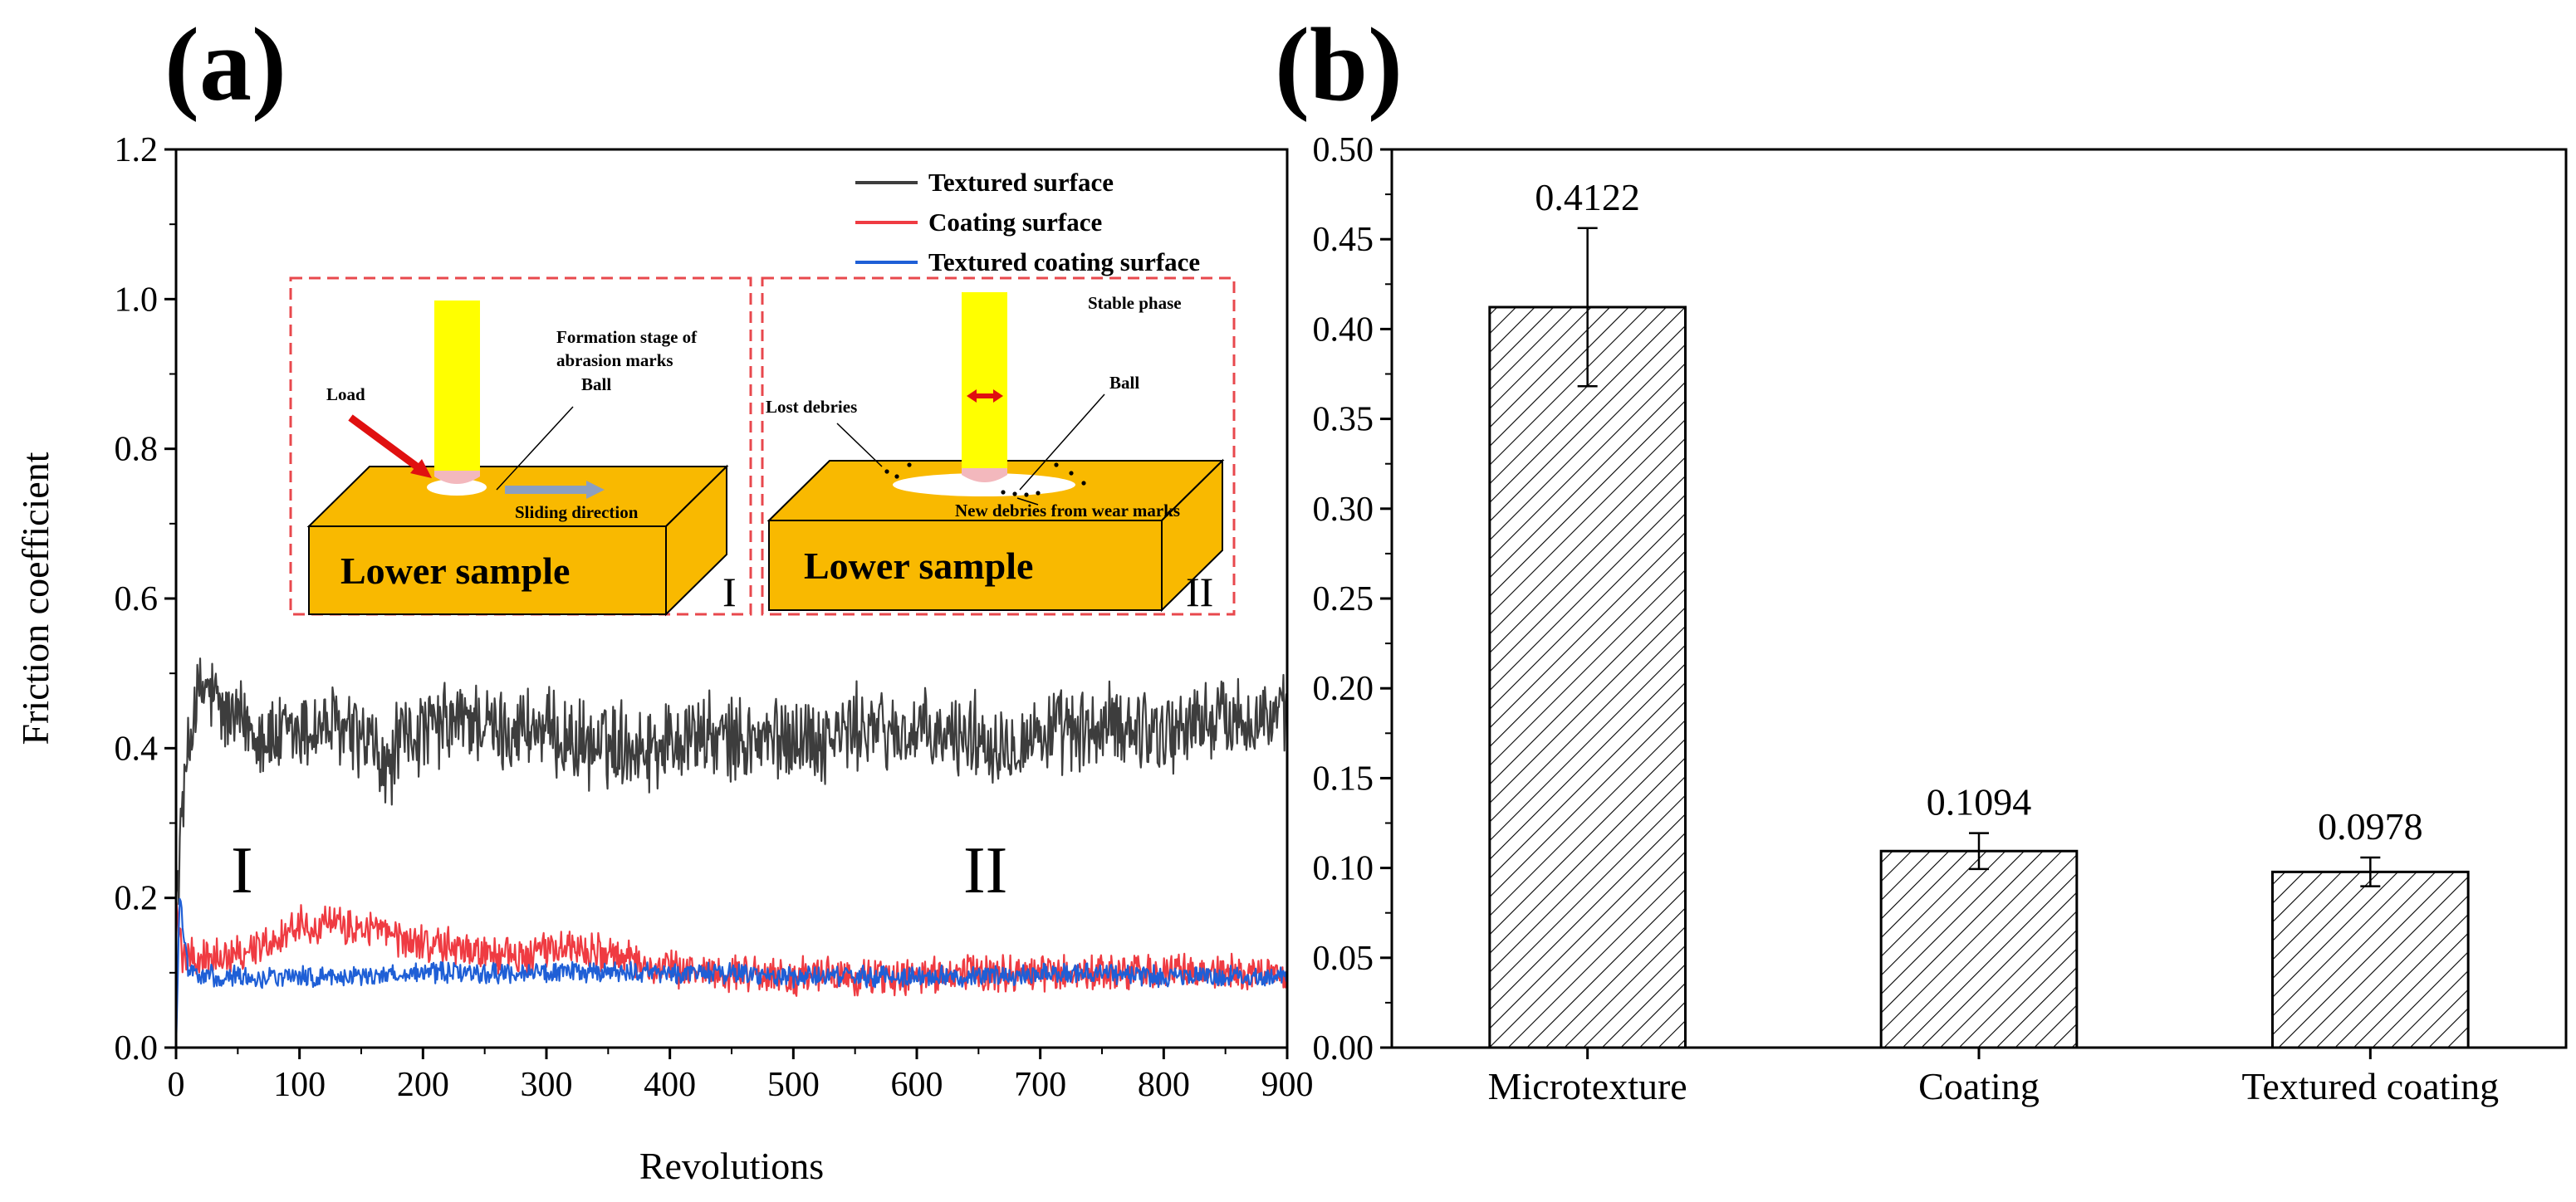  I want to click on x-tick-label: 800, so click(1164, 1085).